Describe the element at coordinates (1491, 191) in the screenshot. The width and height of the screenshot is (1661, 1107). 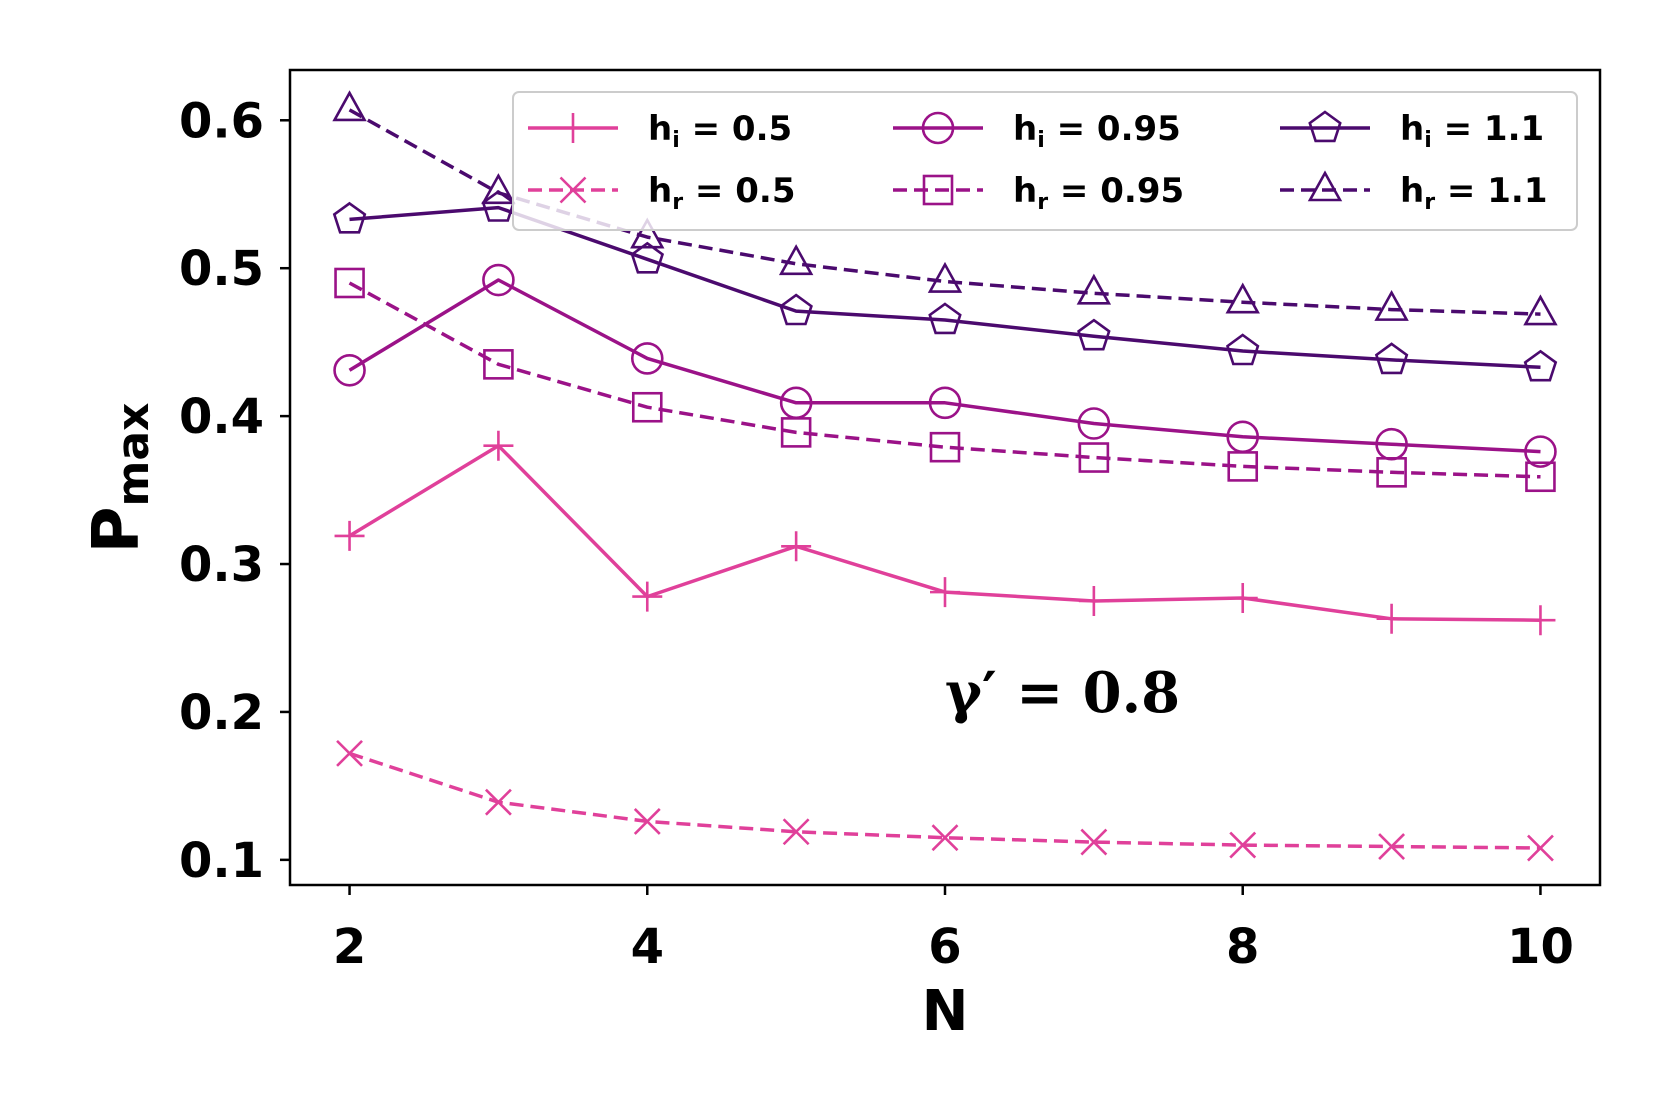
I see `legend-label-rest: = 1.1` at that location.